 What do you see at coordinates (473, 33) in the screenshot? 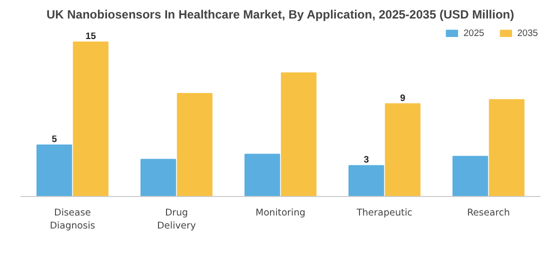
I see `legend-label: 2025` at bounding box center [473, 33].